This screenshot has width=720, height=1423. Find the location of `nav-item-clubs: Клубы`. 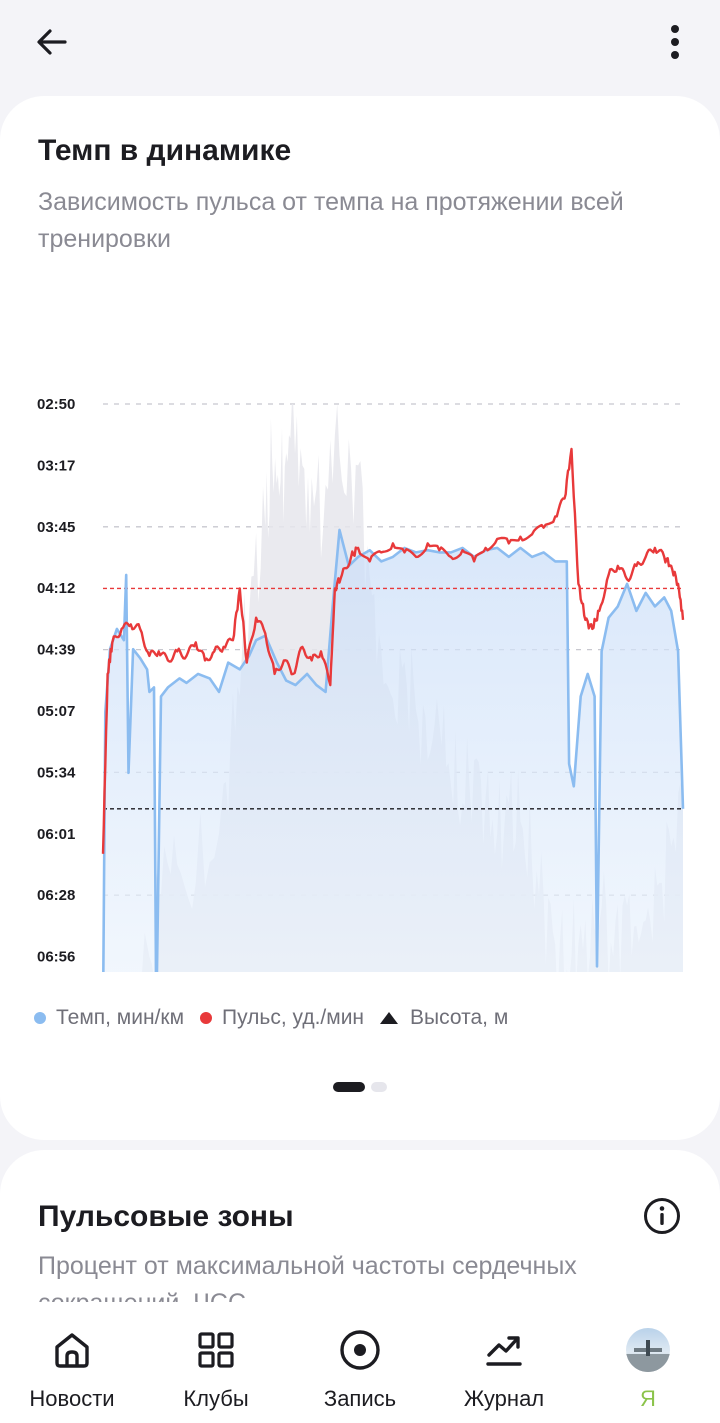

nav-item-clubs: Клубы is located at coordinates (216, 1362).